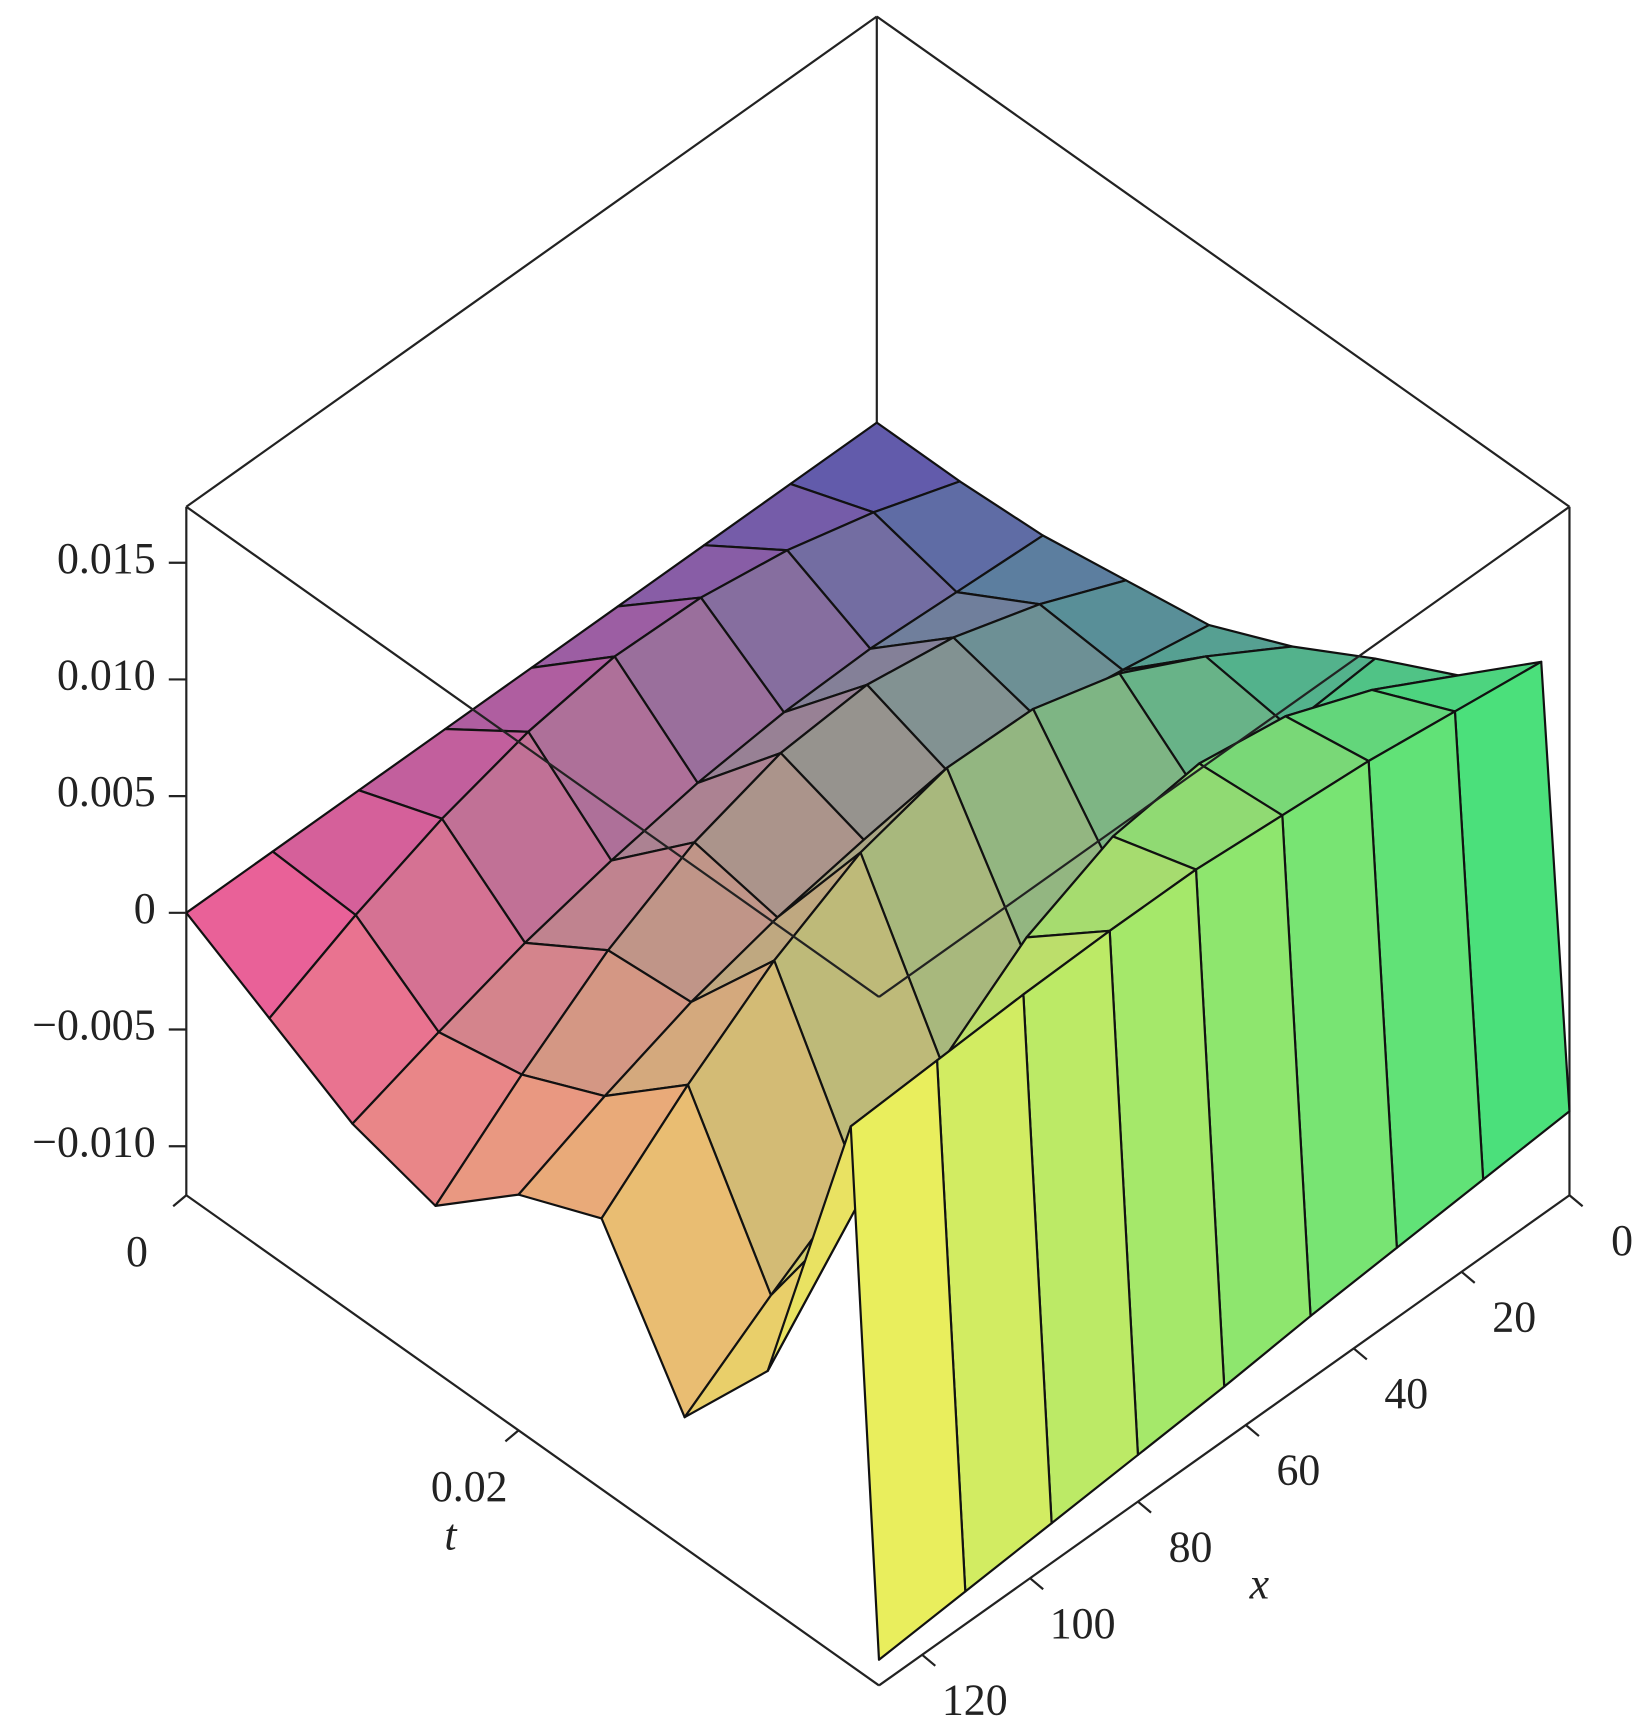 This screenshot has width=1644, height=1724. What do you see at coordinates (106, 791) in the screenshot?
I see `z-tick-label: 0.005` at bounding box center [106, 791].